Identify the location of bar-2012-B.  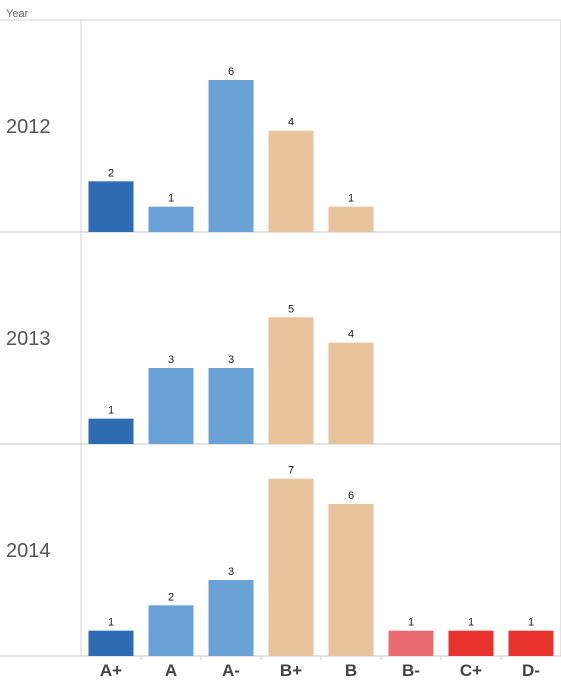
(351, 219).